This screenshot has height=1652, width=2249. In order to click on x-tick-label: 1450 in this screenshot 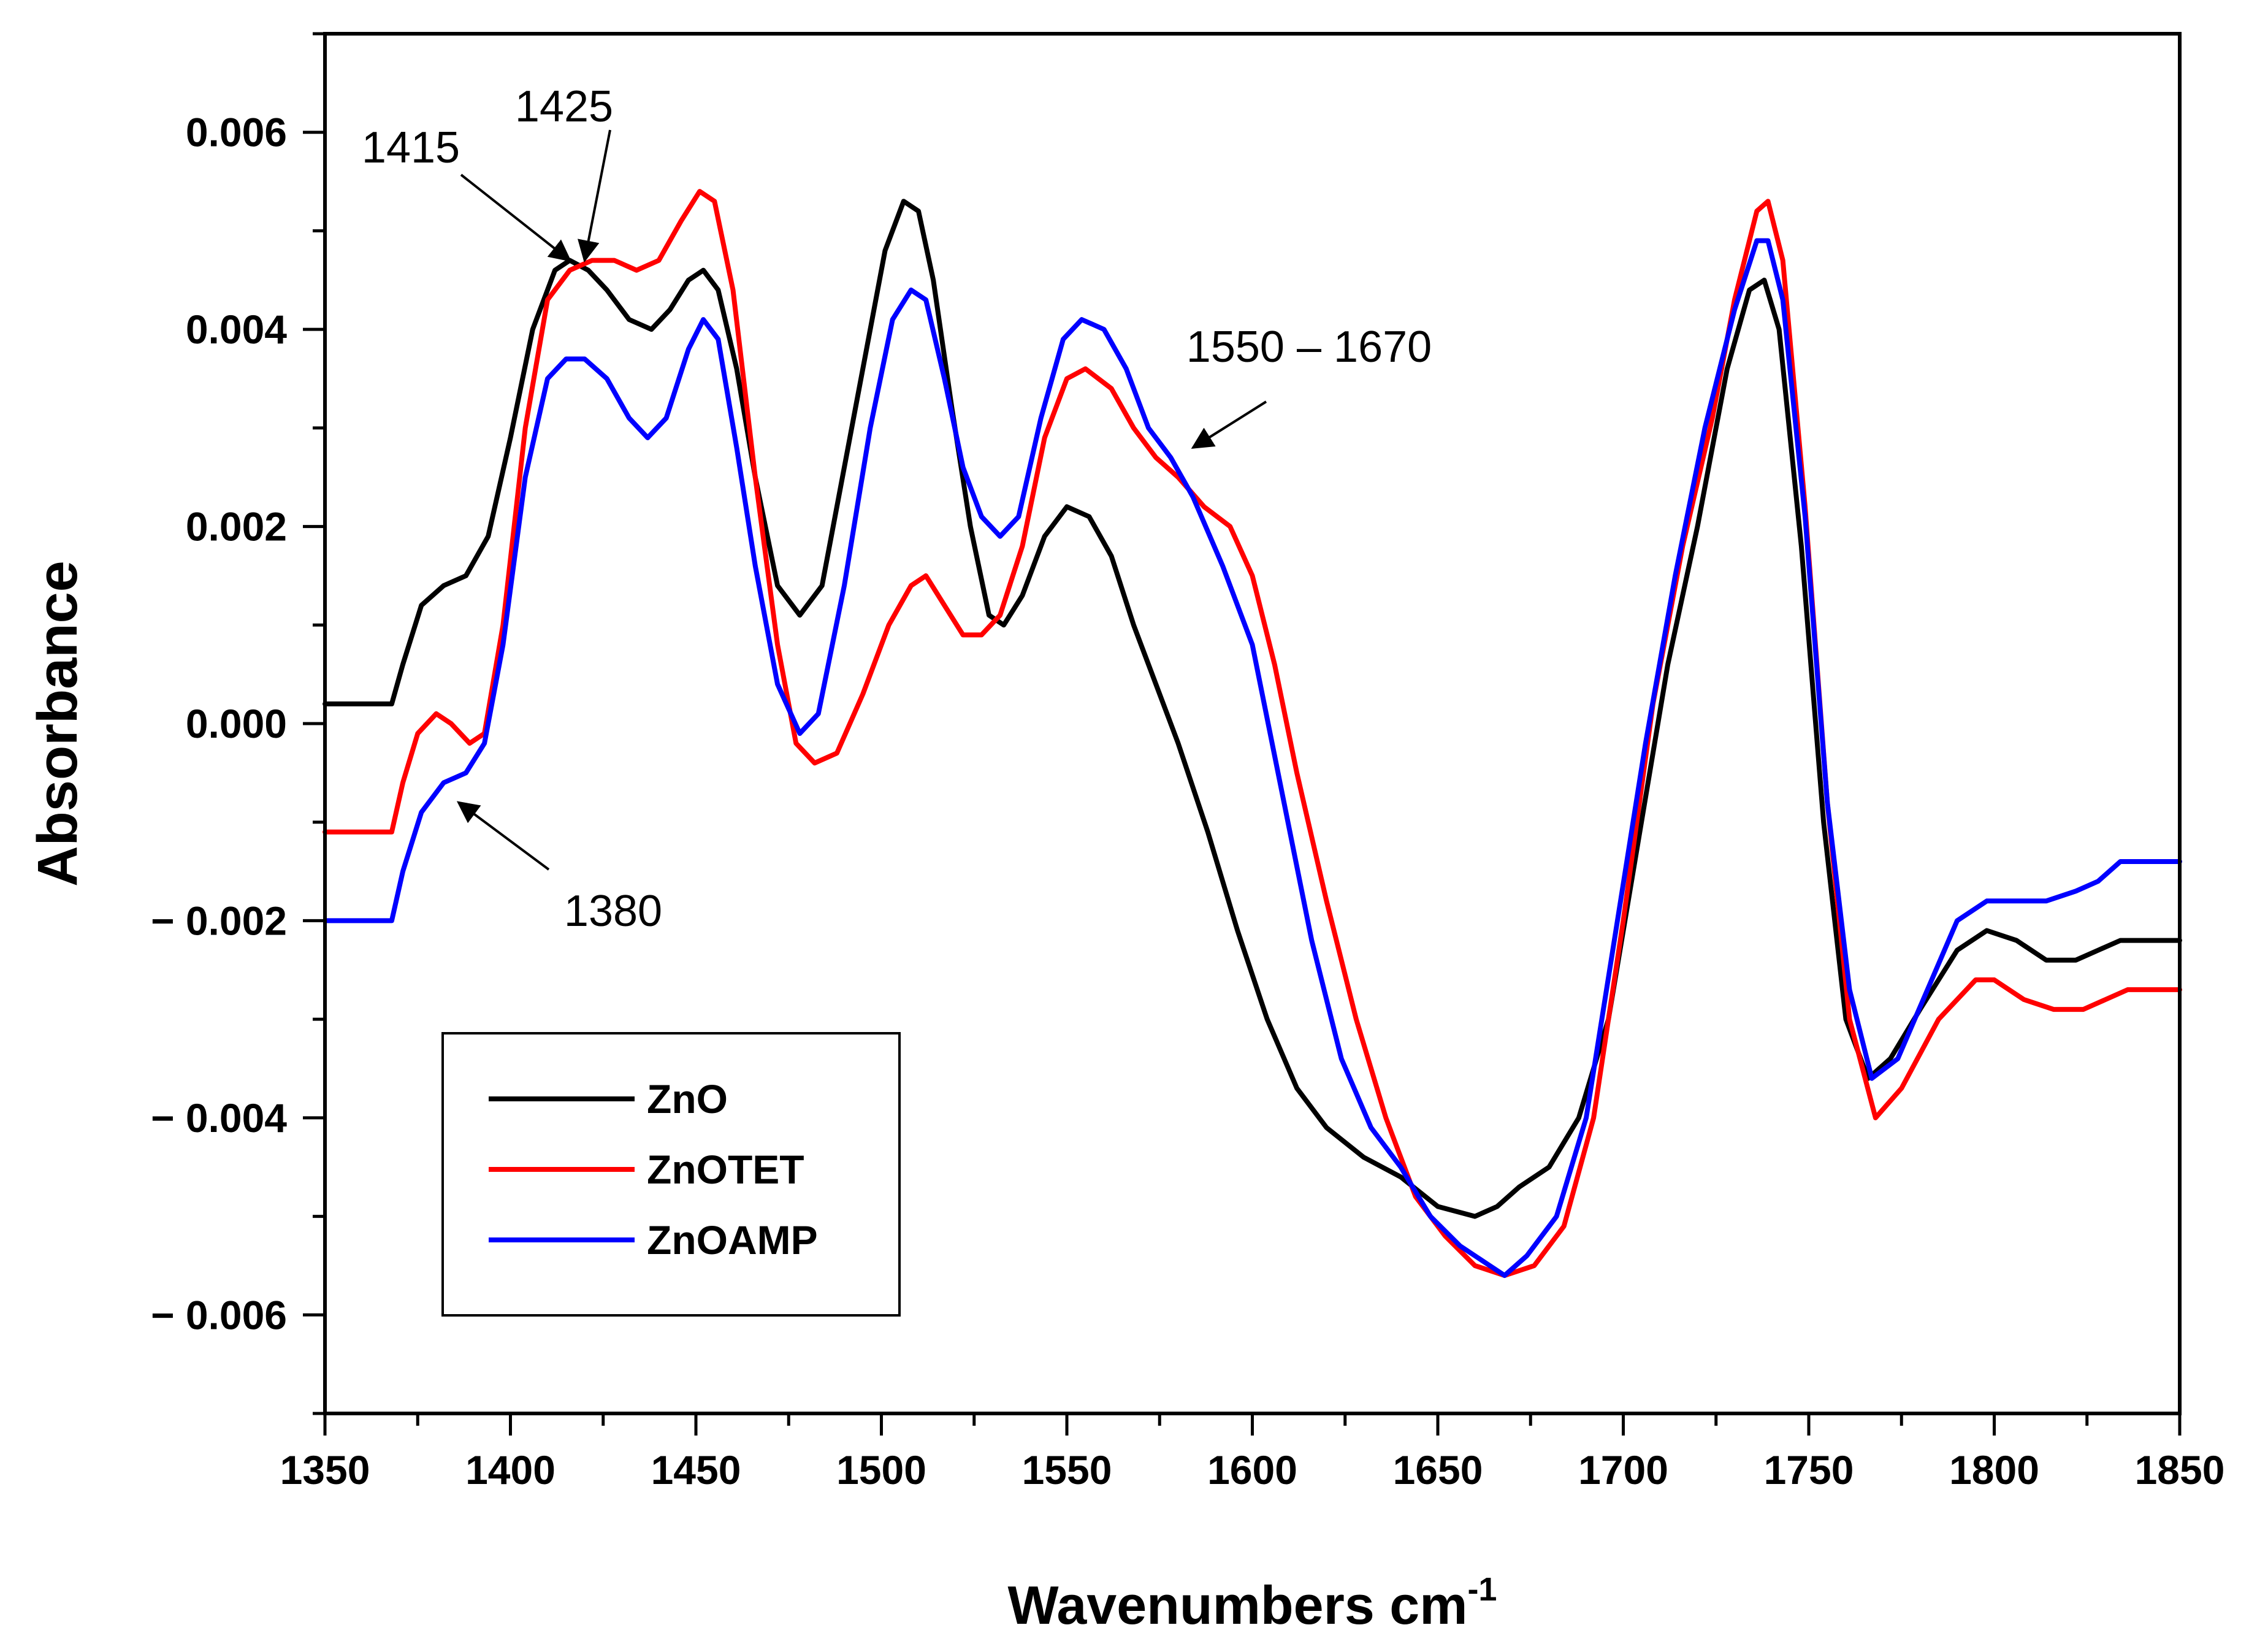, I will do `click(696, 1470)`.